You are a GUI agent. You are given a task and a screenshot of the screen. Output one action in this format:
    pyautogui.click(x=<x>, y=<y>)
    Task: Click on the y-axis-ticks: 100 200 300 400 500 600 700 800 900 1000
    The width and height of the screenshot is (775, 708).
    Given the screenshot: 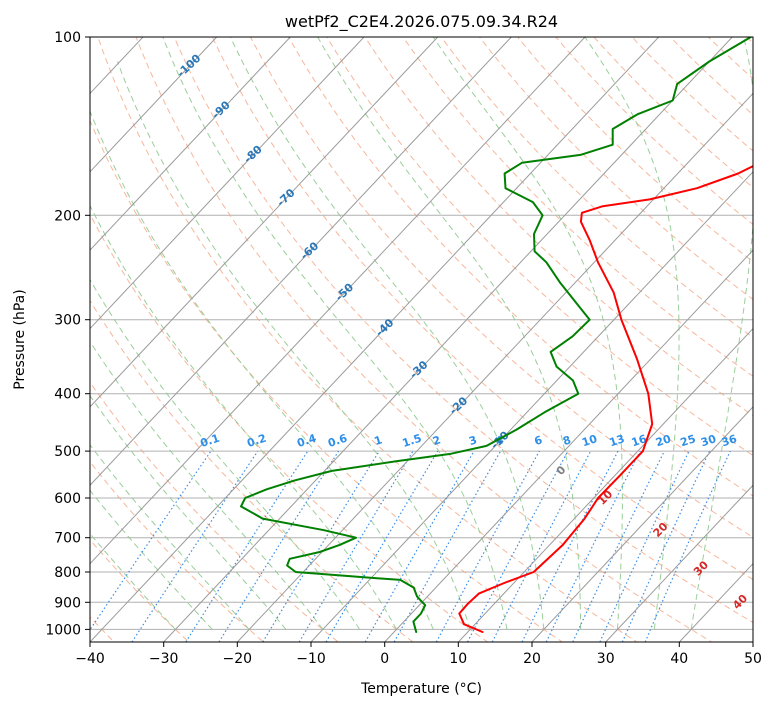 What is the action you would take?
    pyautogui.click(x=67, y=334)
    